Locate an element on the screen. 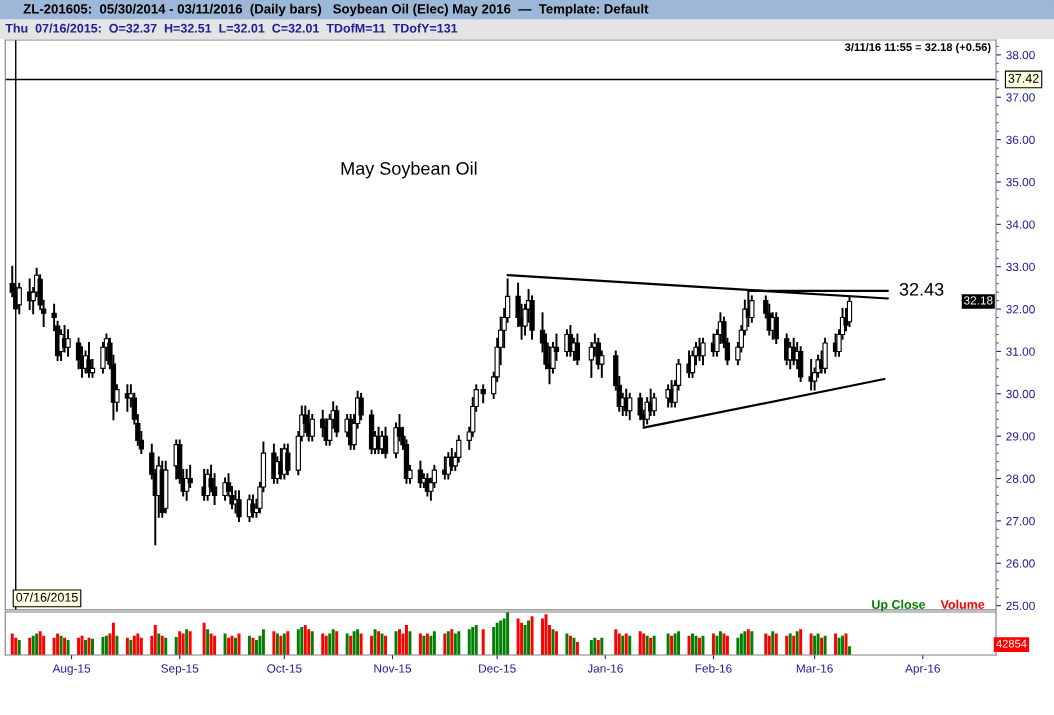 This screenshot has width=1054, height=715. x-tick-label: Mar-16 is located at coordinates (814, 668).